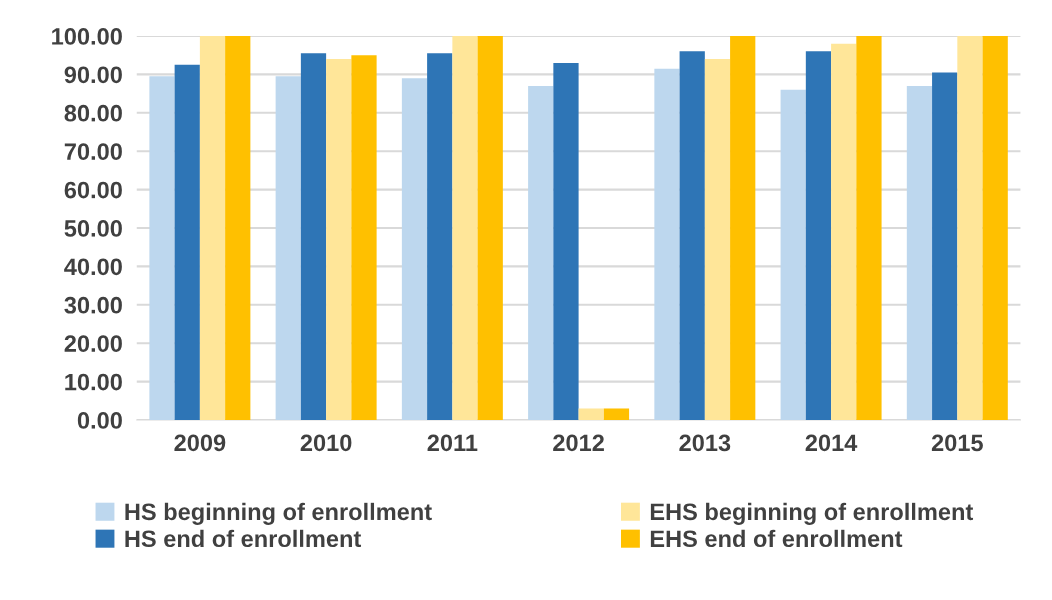 Image resolution: width=1052 pixels, height=600 pixels. Describe the element at coordinates (93, 267) in the screenshot. I see `y-tick-label: 40.00` at that location.